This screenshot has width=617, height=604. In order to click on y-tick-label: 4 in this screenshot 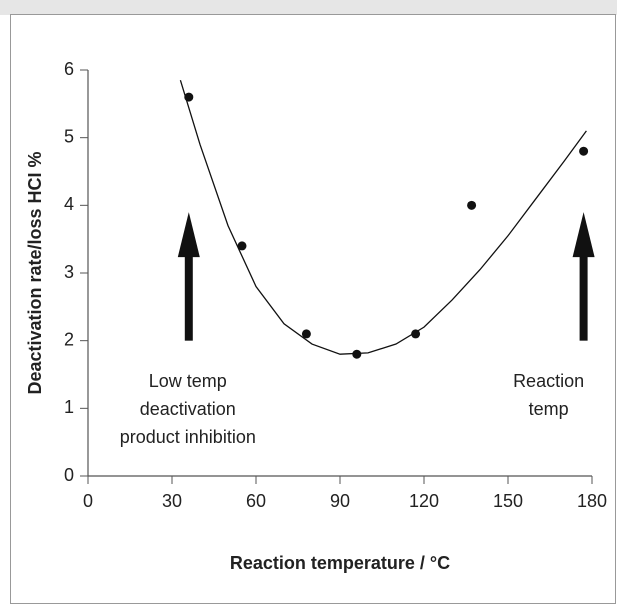, I will do `click(69, 204)`.